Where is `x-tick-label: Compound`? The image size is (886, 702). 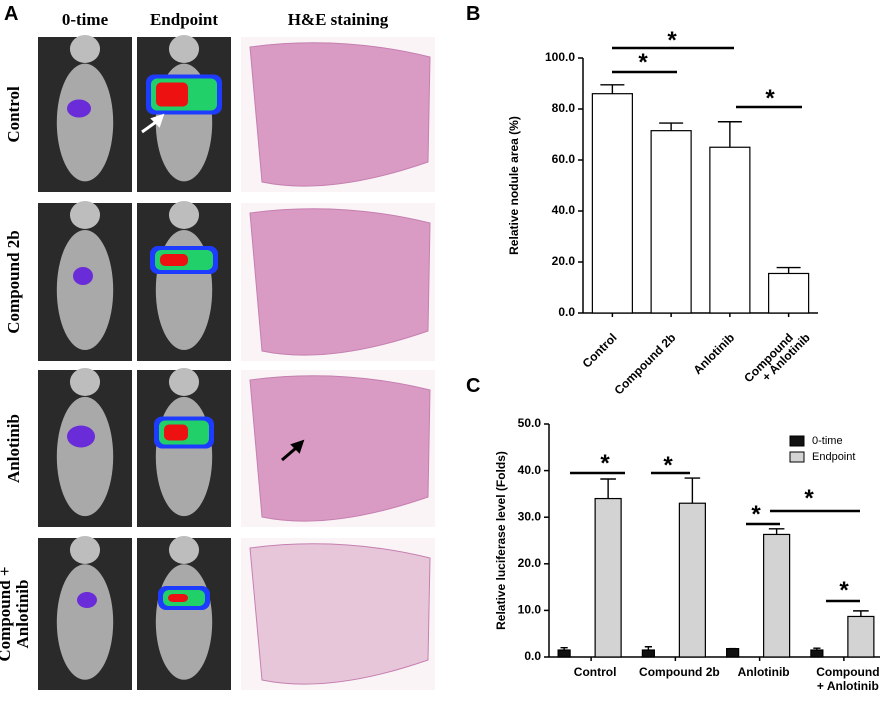 x-tick-label: Compound is located at coordinates (847, 672).